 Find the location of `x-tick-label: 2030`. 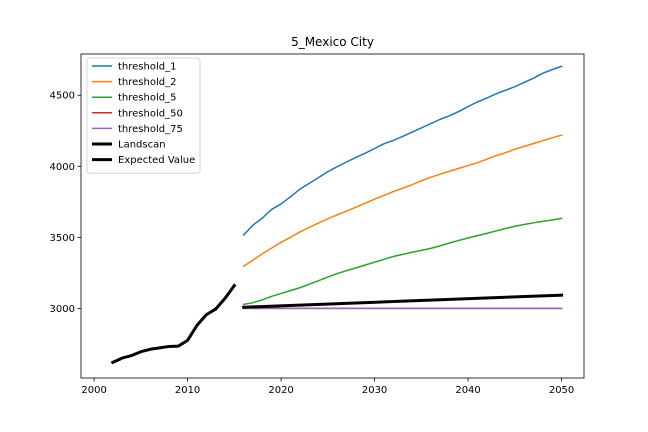

x-tick-label: 2030 is located at coordinates (374, 390).